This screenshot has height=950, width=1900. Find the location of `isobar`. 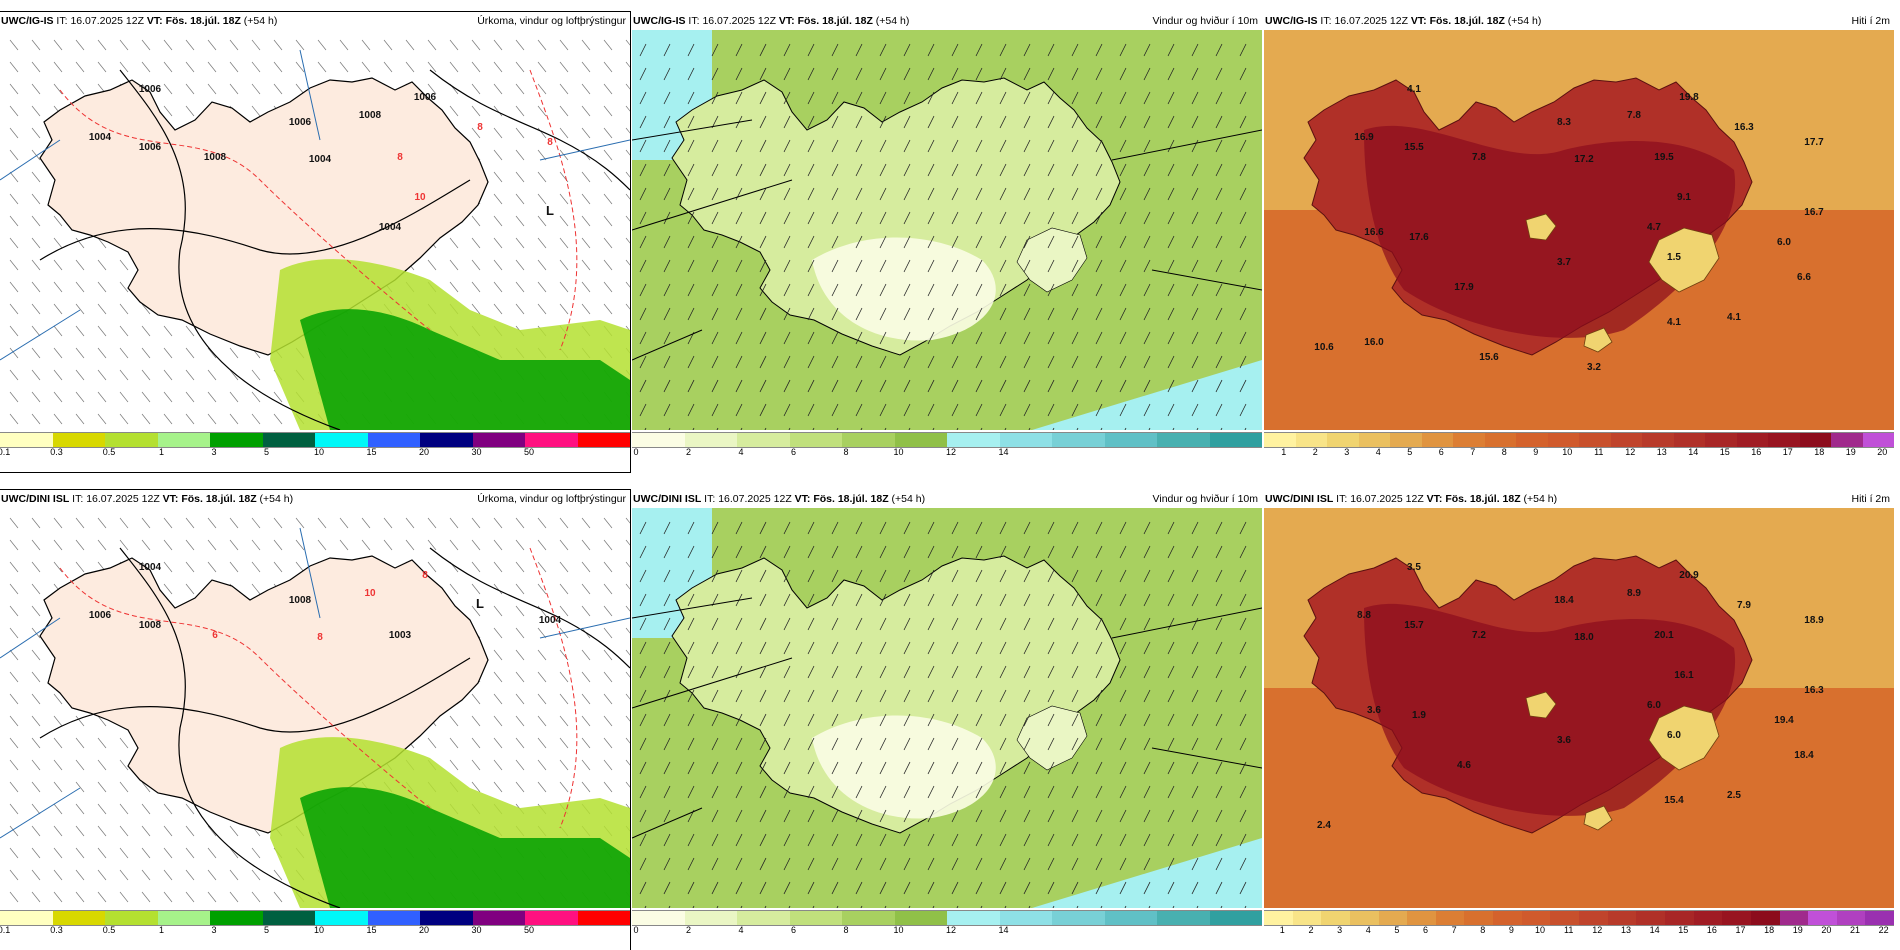

isobar is located at coordinates (230, 249).